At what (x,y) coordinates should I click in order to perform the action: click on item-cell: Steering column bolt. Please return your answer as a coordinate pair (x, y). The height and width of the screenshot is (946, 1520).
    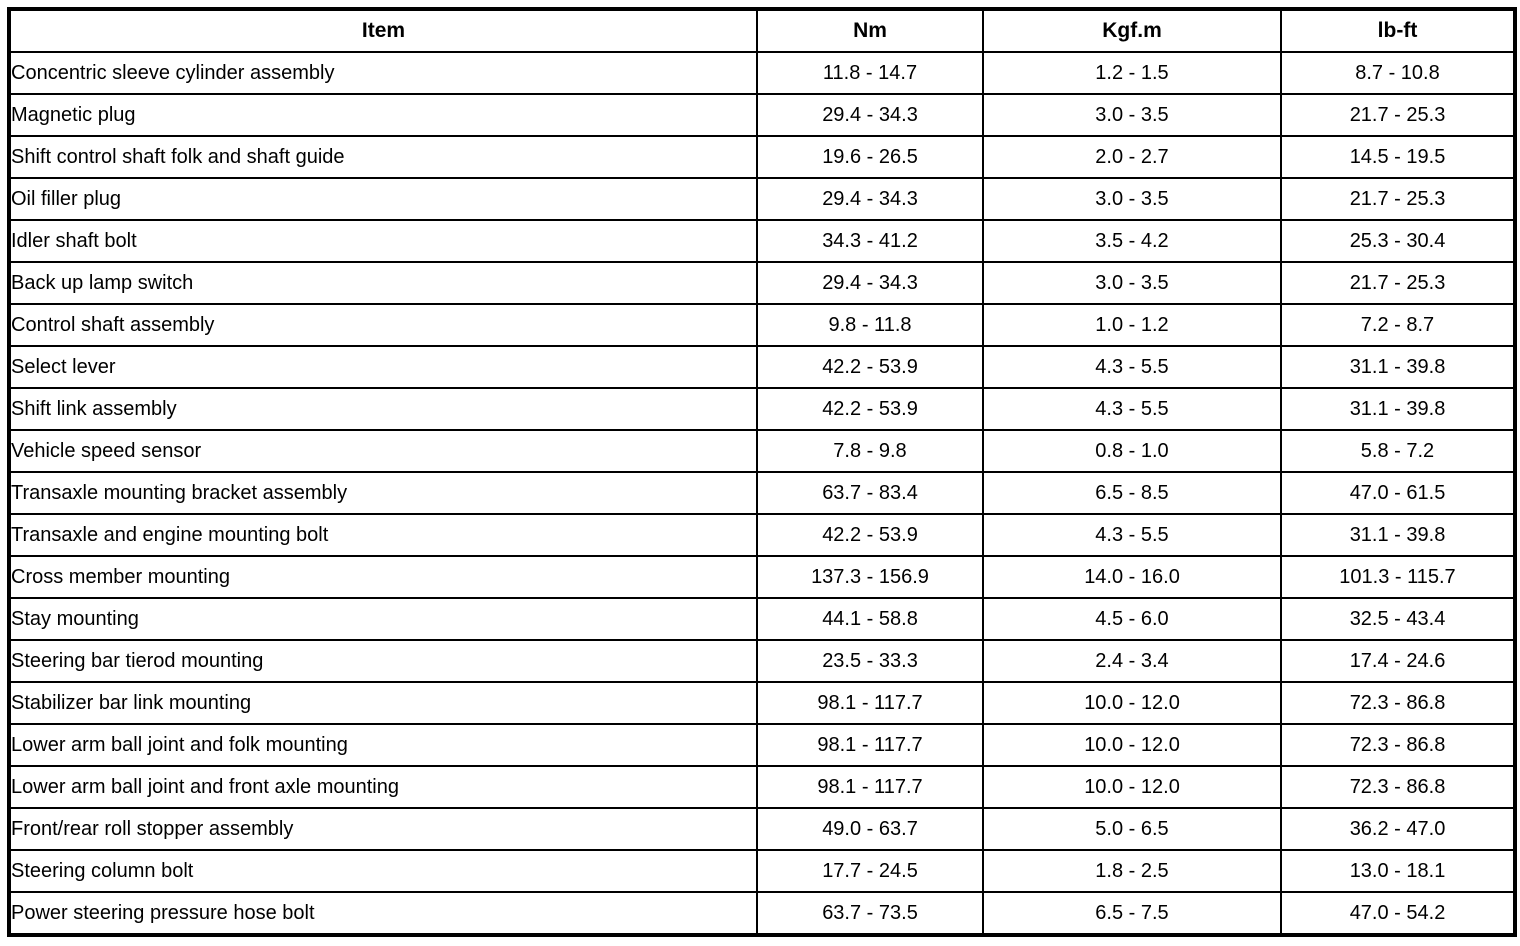
    Looking at the image, I should click on (383, 871).